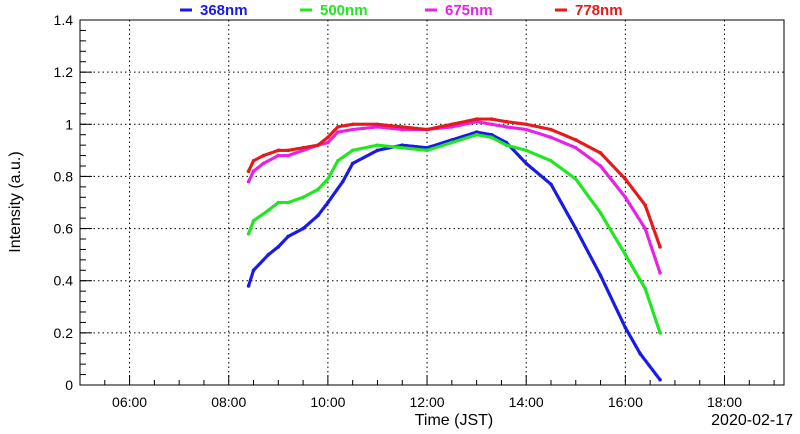 Image resolution: width=800 pixels, height=434 pixels. What do you see at coordinates (69, 124) in the screenshot?
I see `y-tick-label: 1` at bounding box center [69, 124].